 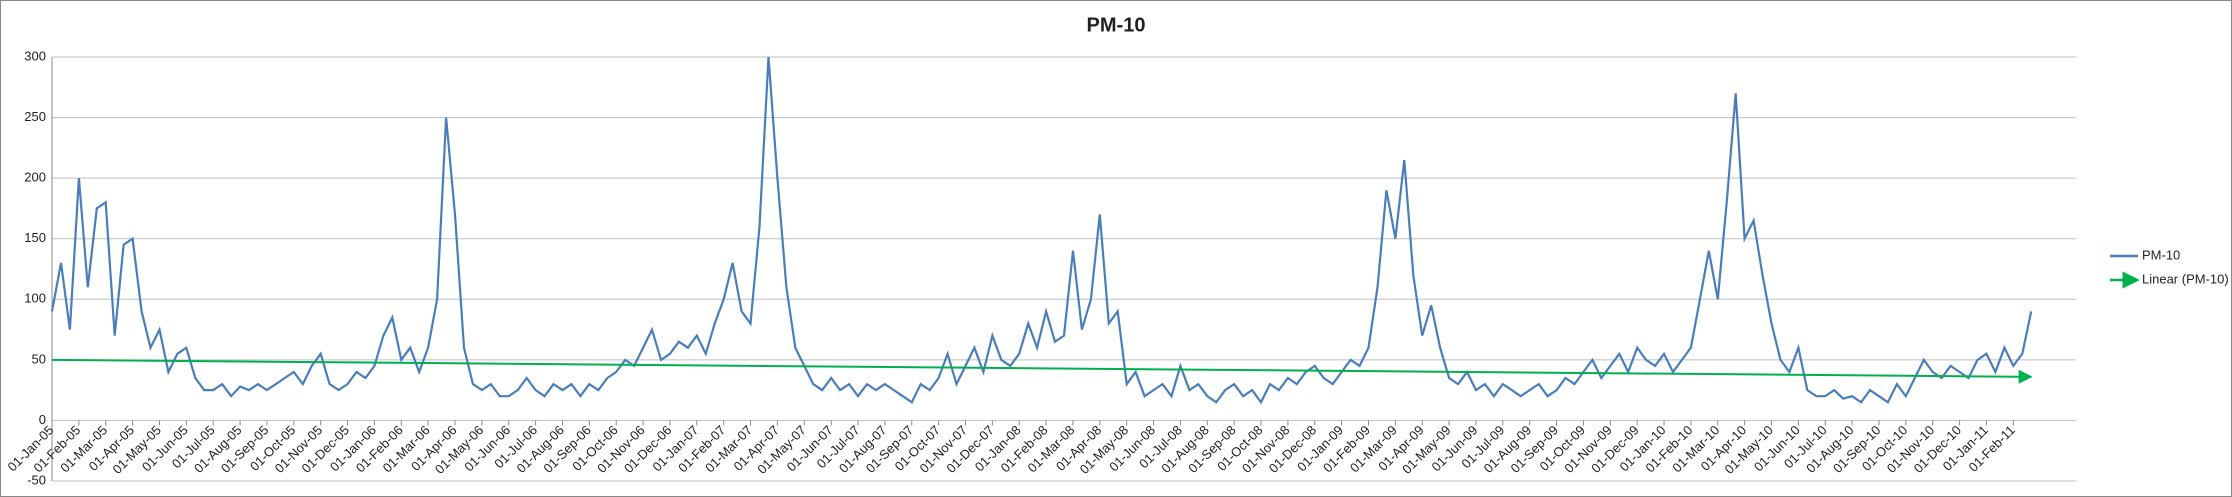 I want to click on y-tick-label: 150, so click(x=35, y=237).